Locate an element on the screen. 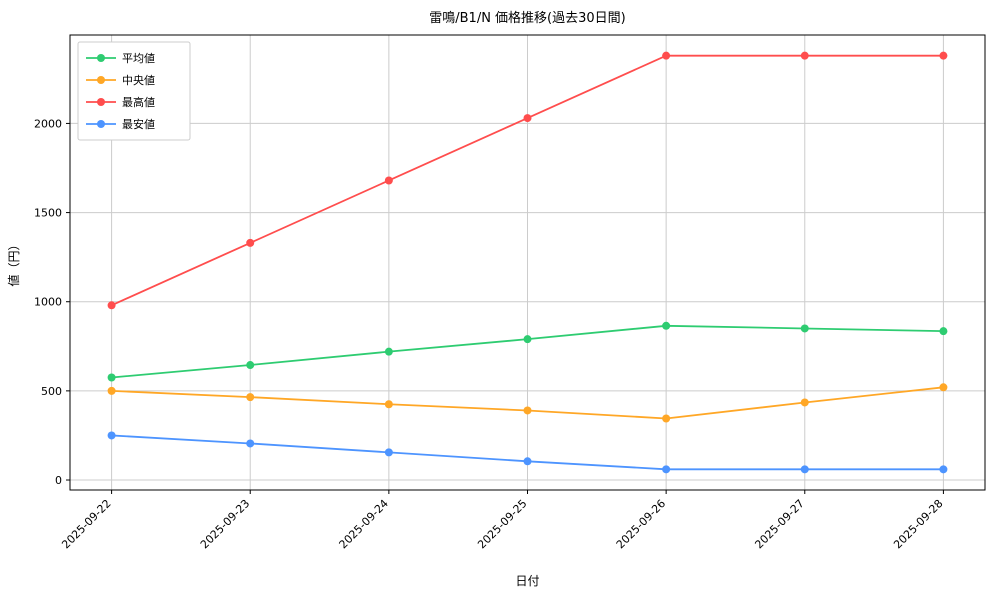  legend-box is located at coordinates (134, 91).